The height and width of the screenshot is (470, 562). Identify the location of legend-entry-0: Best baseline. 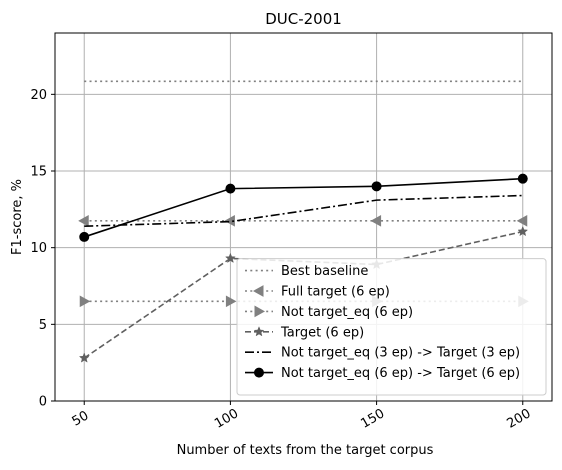
(306, 271).